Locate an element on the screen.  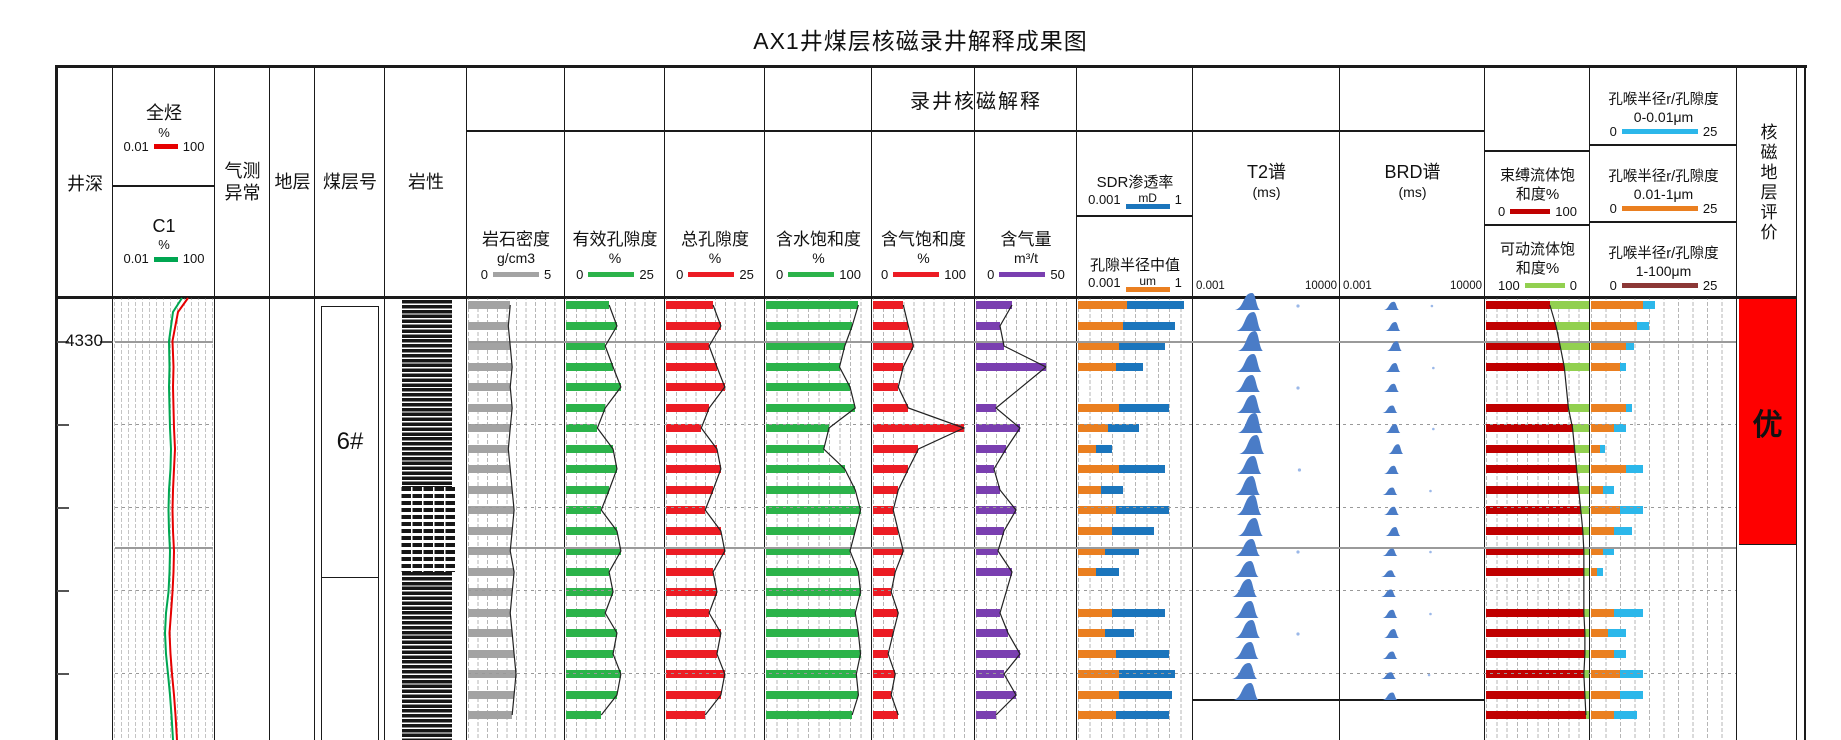
group-underline is located at coordinates (976, 131).